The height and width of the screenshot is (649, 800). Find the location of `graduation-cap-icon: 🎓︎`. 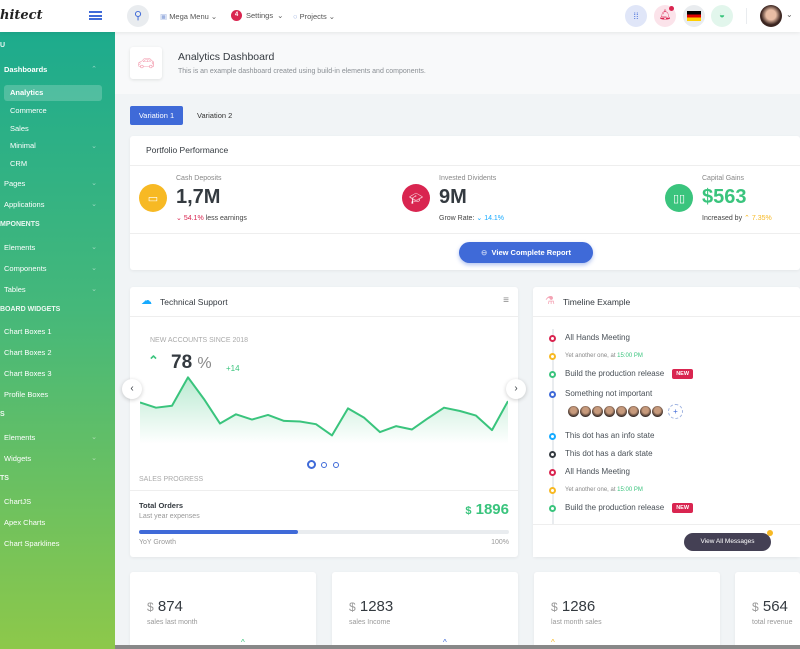

graduation-cap-icon: 🎓︎ is located at coordinates (416, 198).